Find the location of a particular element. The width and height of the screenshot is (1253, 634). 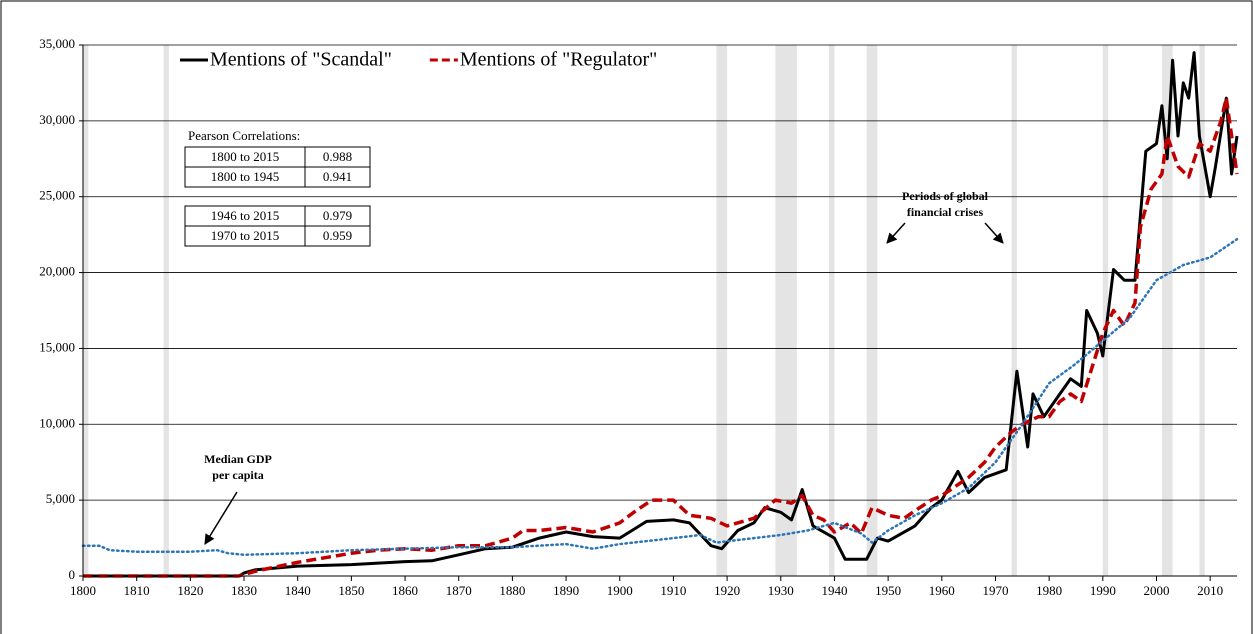

x-tick-label: 1800 is located at coordinates (83, 590).